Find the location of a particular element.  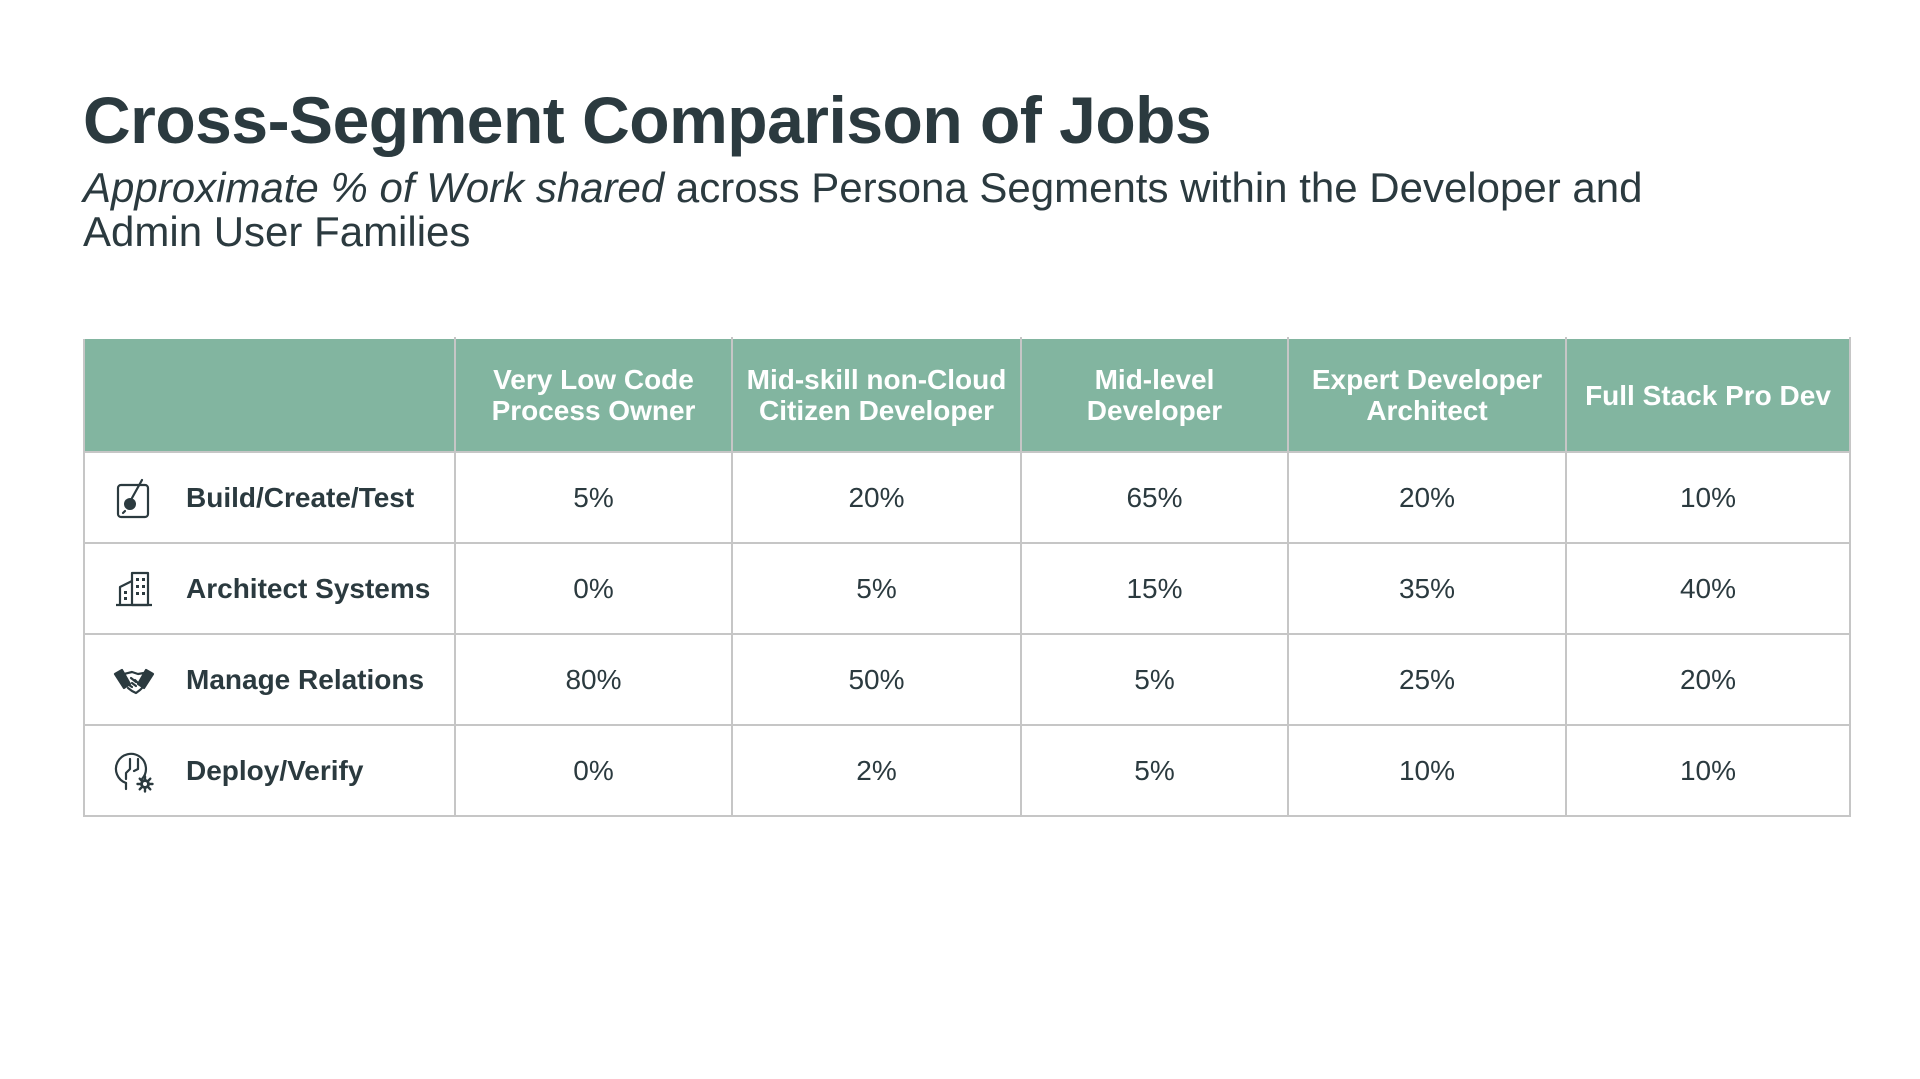

value-cell: 15% is located at coordinates (1154, 588).